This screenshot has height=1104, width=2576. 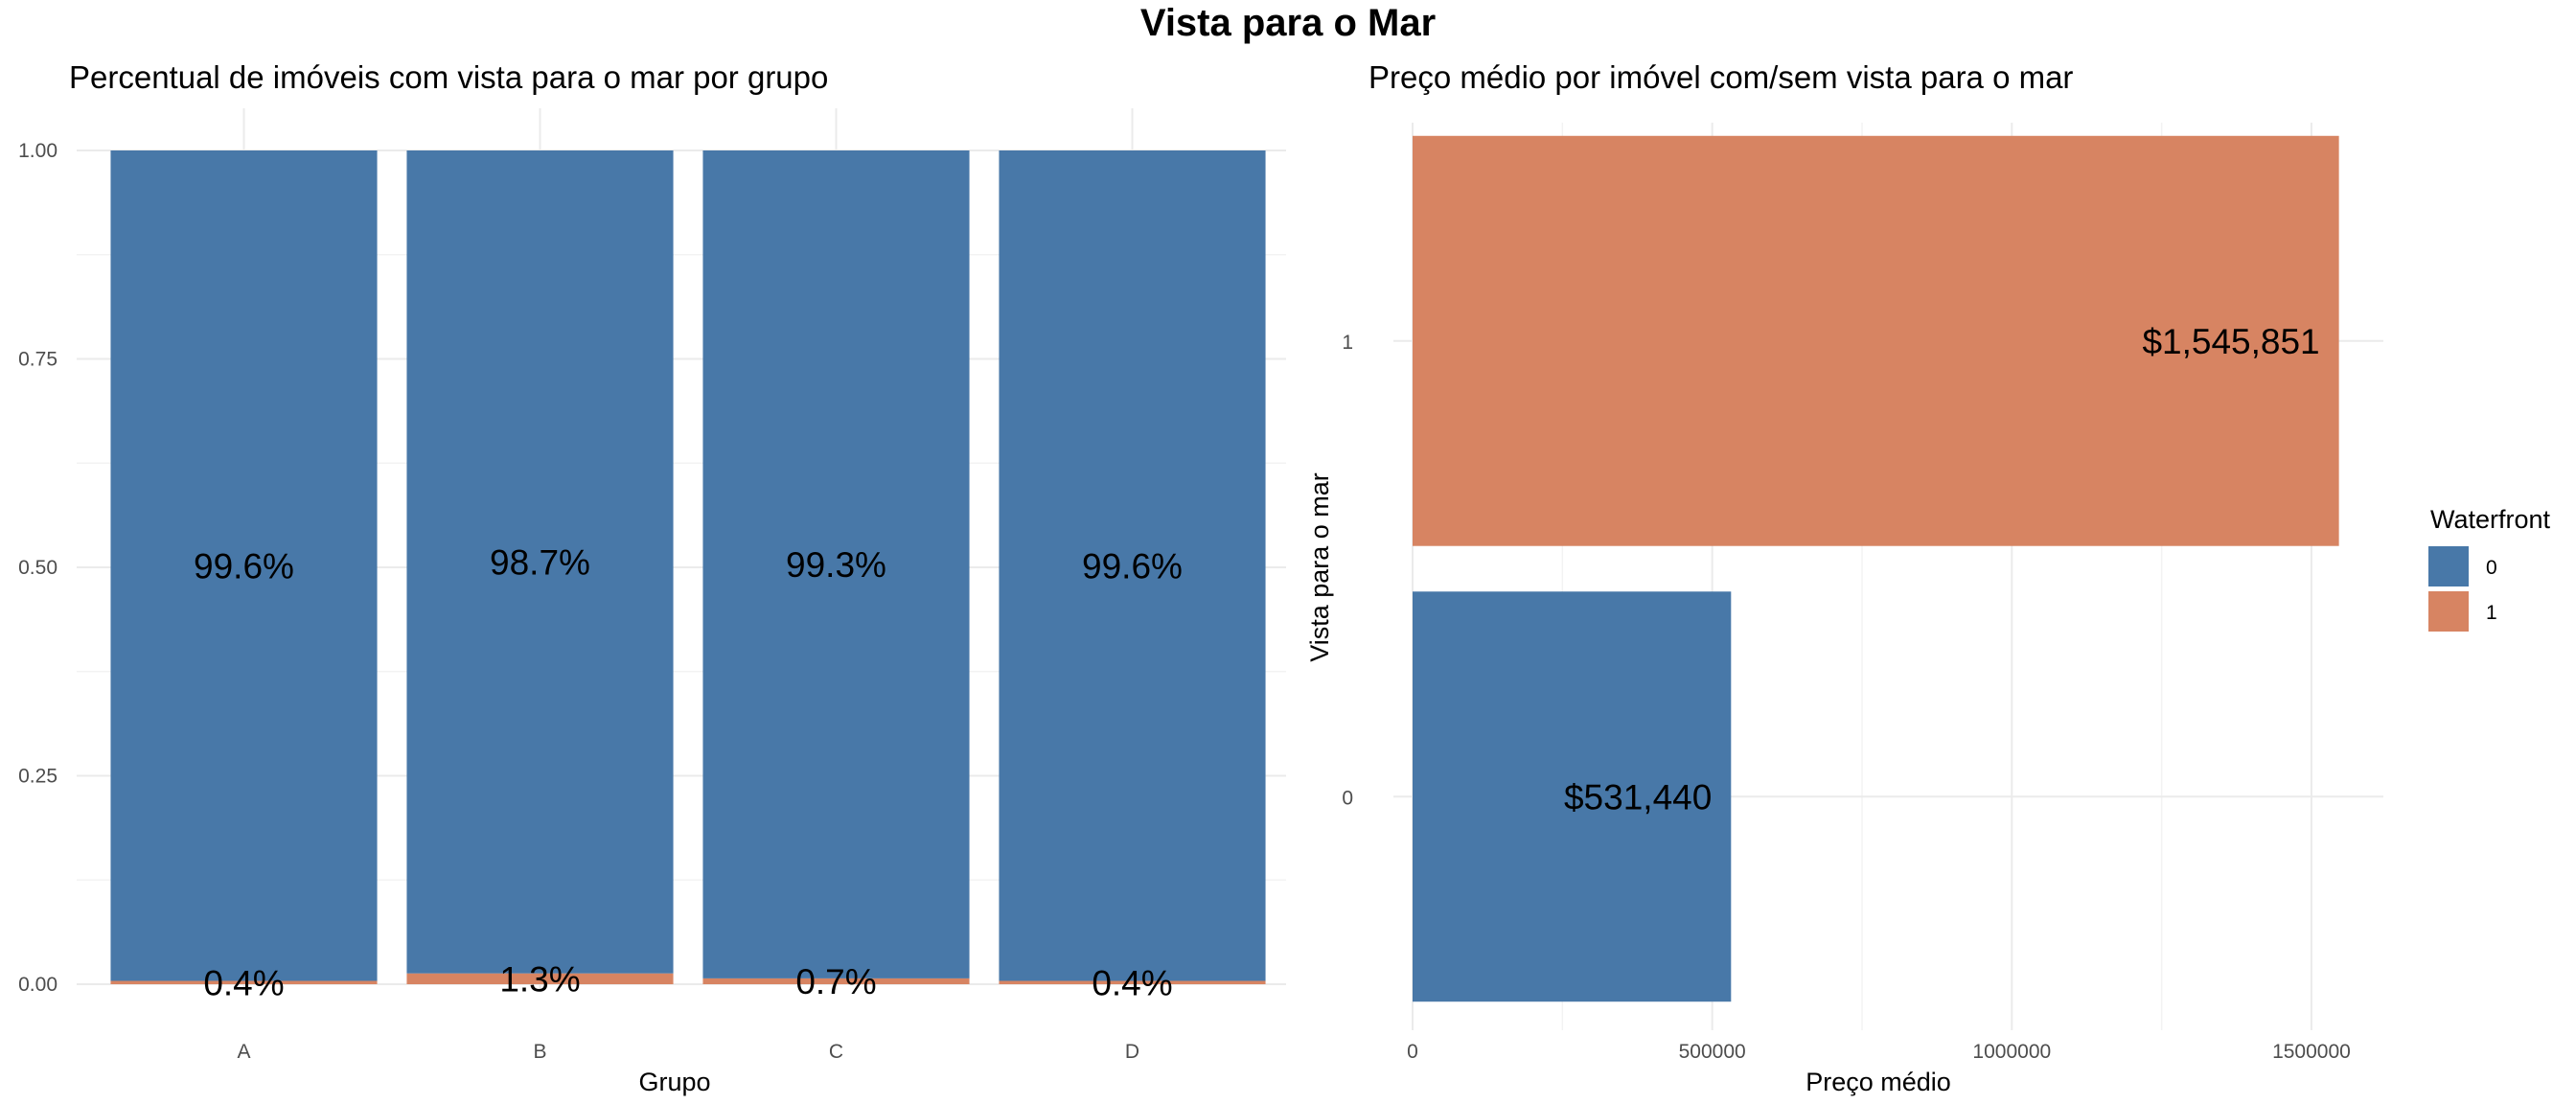 What do you see at coordinates (243, 1052) in the screenshot?
I see `x-tick-label: A` at bounding box center [243, 1052].